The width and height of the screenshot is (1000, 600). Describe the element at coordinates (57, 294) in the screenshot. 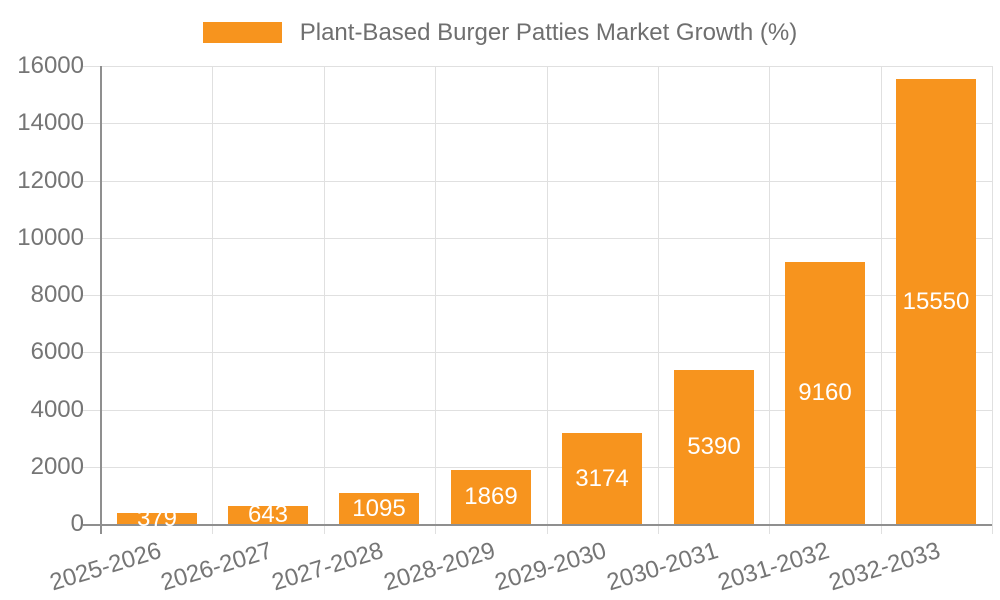

I see `y-axis-tick-label: 8000` at that location.